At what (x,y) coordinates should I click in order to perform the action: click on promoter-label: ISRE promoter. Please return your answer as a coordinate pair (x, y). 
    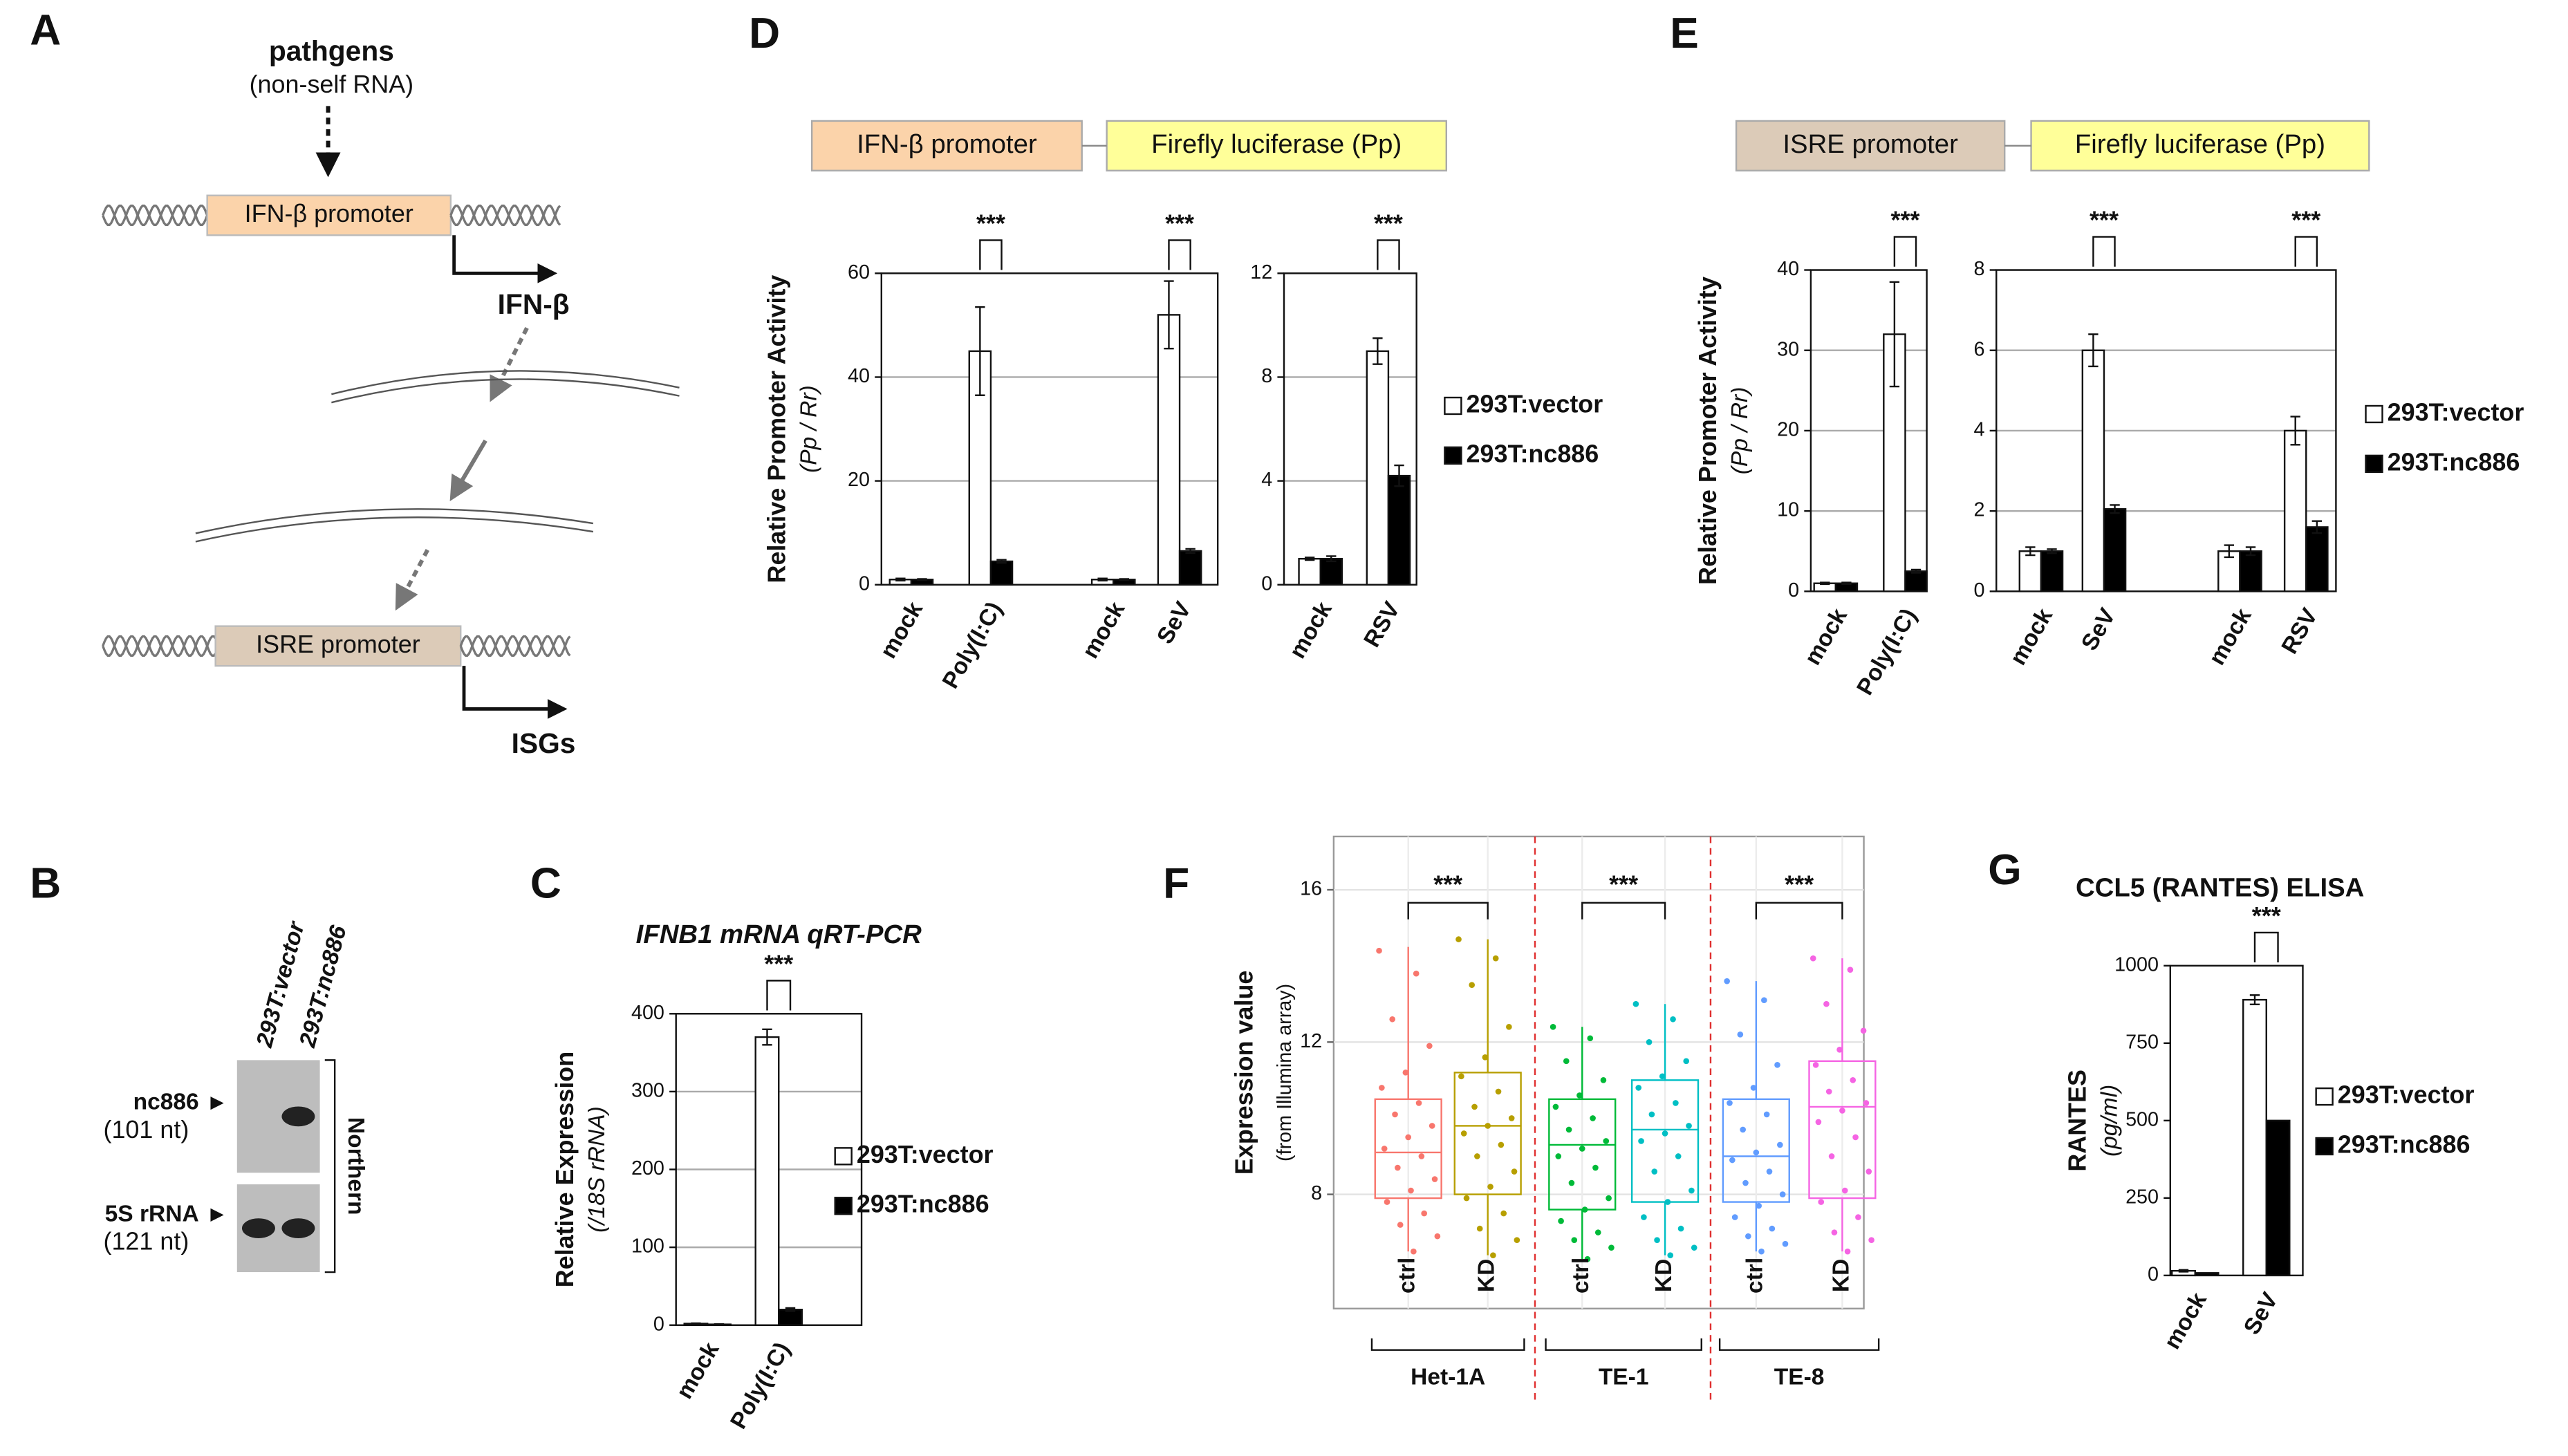
    Looking at the image, I should click on (338, 644).